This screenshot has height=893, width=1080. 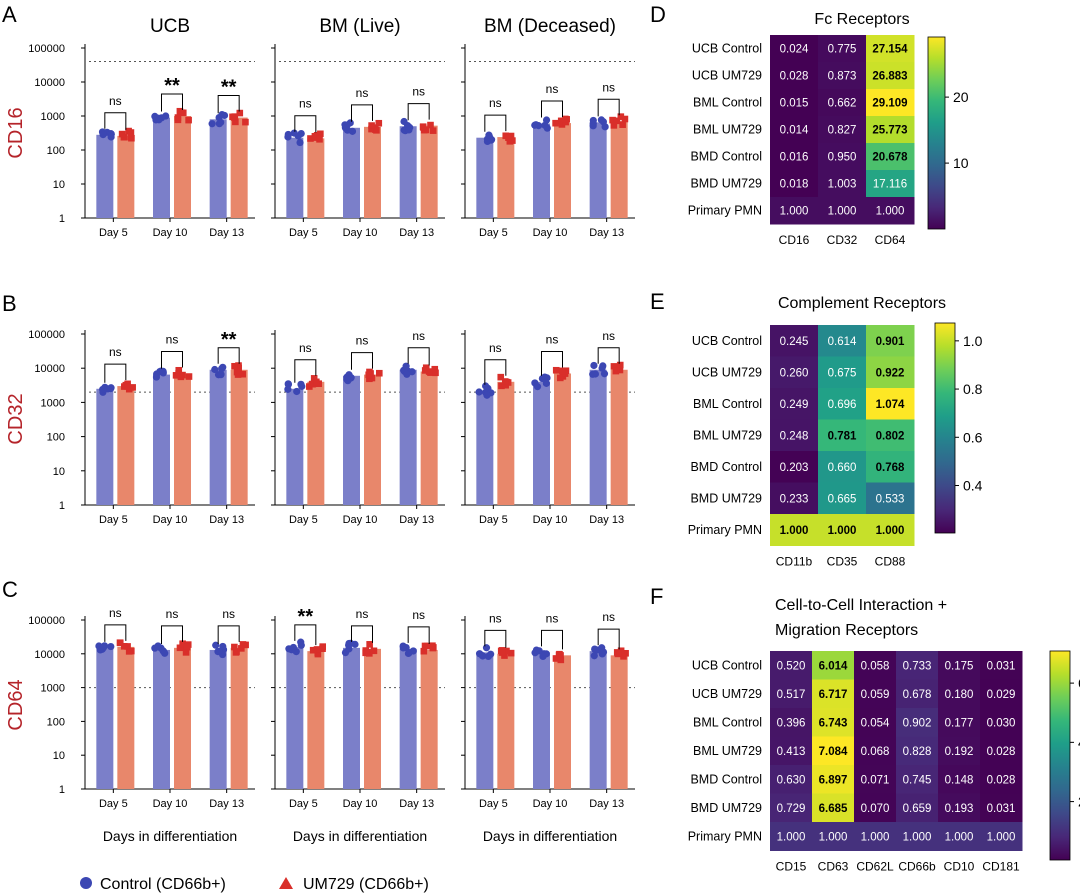 What do you see at coordinates (303, 233) in the screenshot?
I see `x-tick-label: Day 5` at bounding box center [303, 233].